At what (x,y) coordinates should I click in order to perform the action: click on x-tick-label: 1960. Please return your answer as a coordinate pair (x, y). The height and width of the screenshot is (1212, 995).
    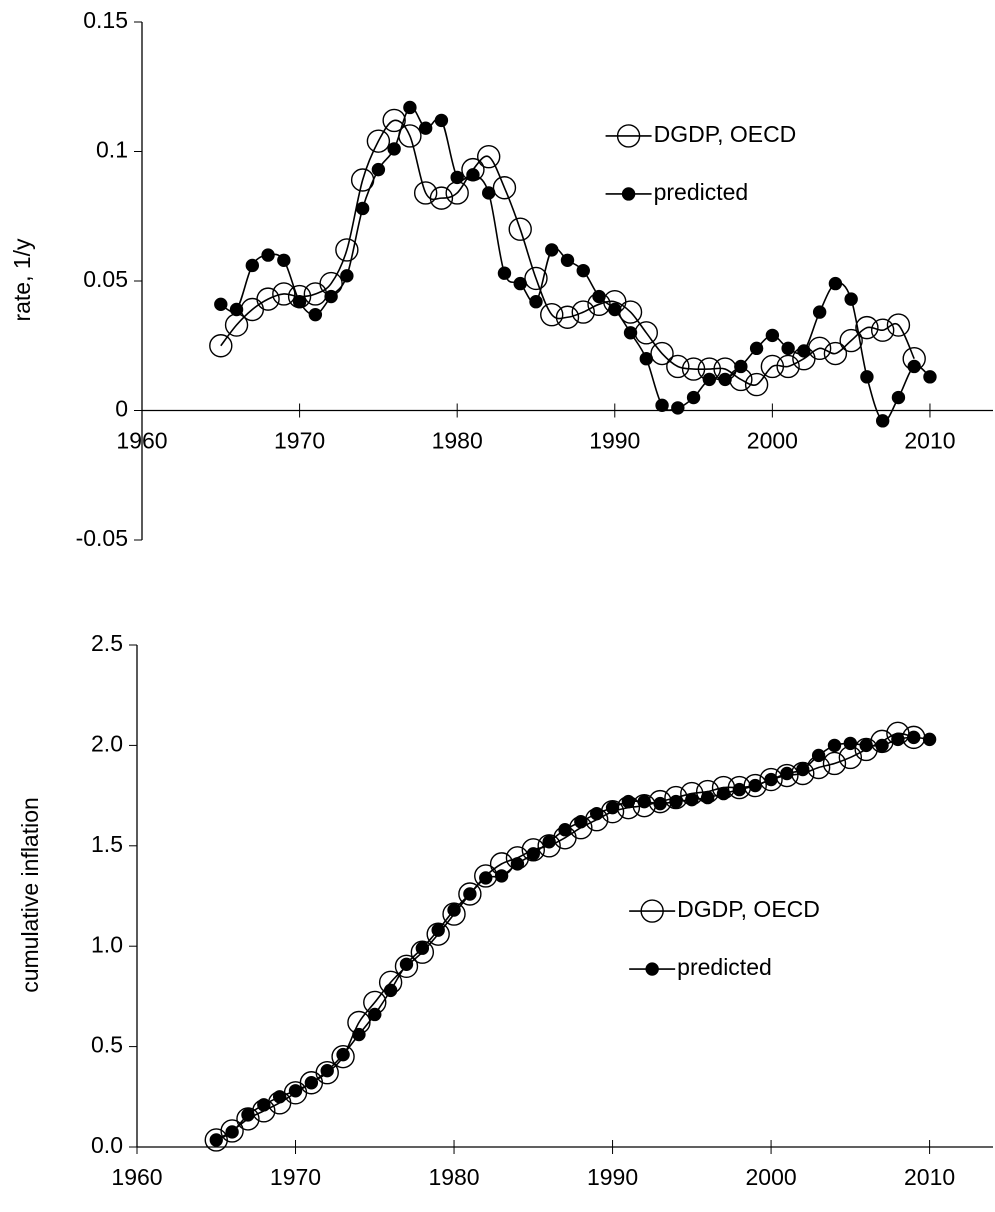
    Looking at the image, I should click on (136, 1177).